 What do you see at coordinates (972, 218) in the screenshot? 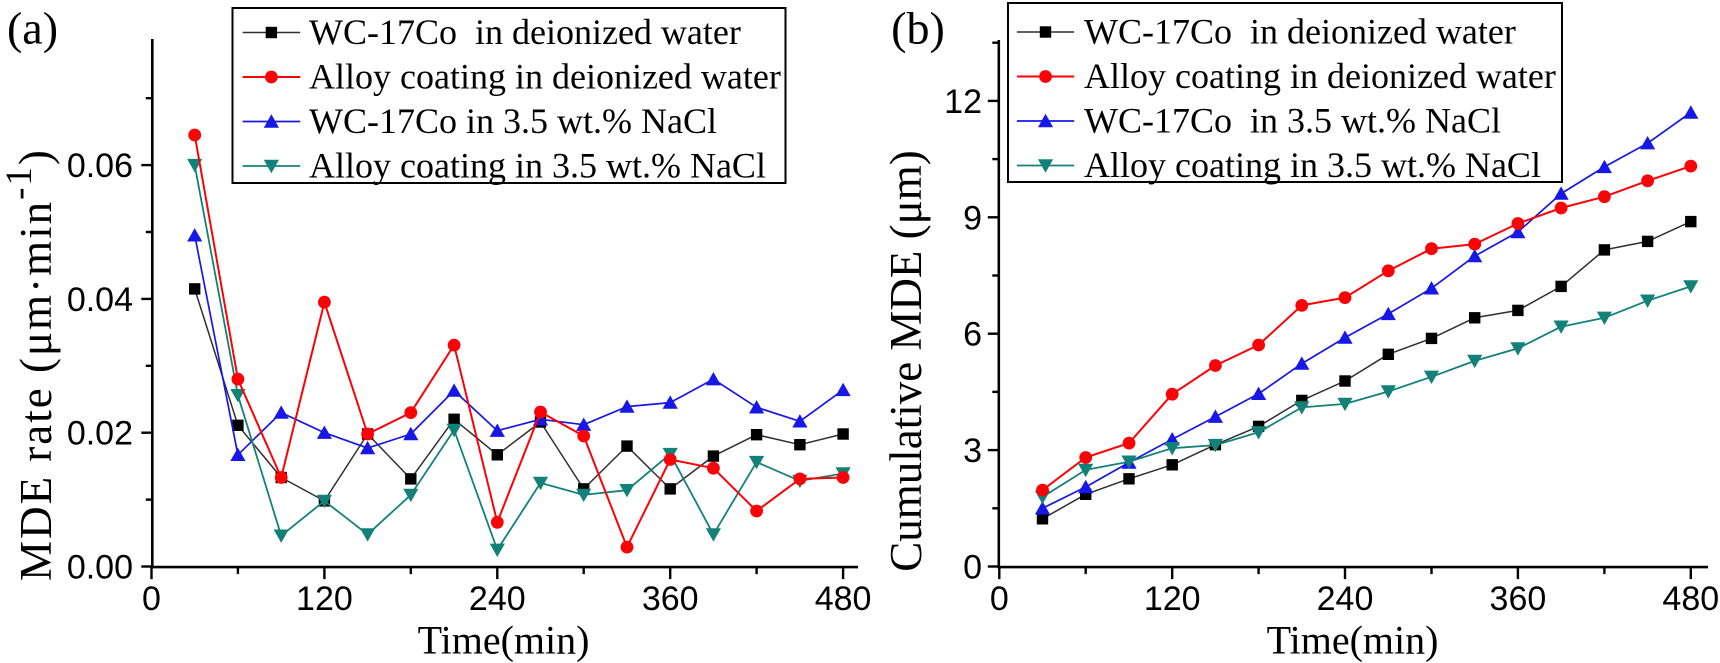
I see `svg-text: 9` at bounding box center [972, 218].